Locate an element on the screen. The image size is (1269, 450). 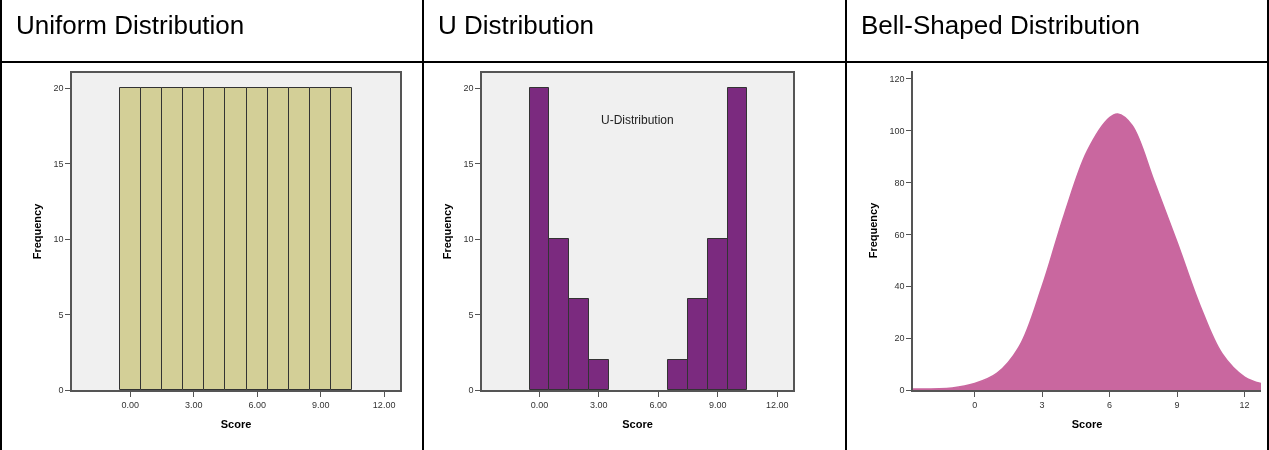
y-tick-label: 40 is located at coordinates (899, 286).